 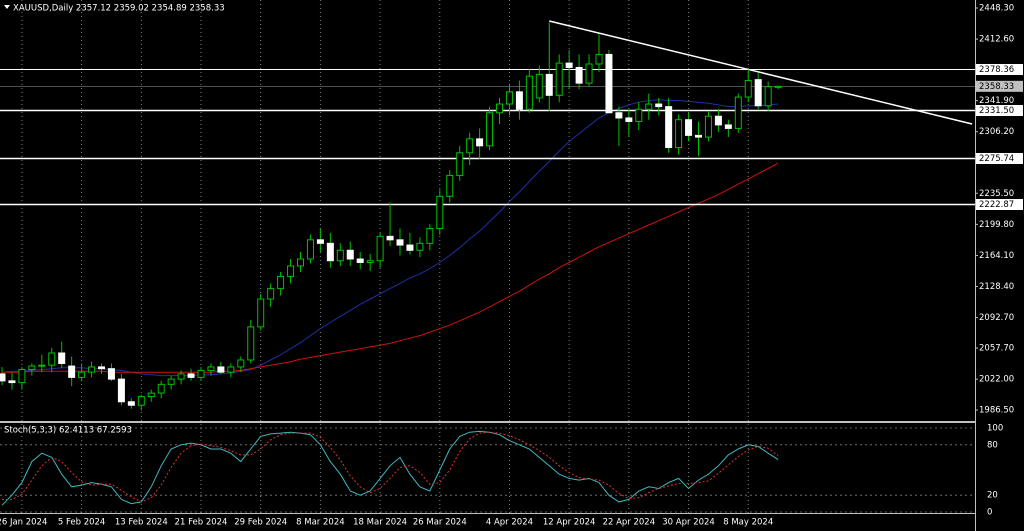 I want to click on y-tick-label: 2412.60, so click(x=996, y=40).